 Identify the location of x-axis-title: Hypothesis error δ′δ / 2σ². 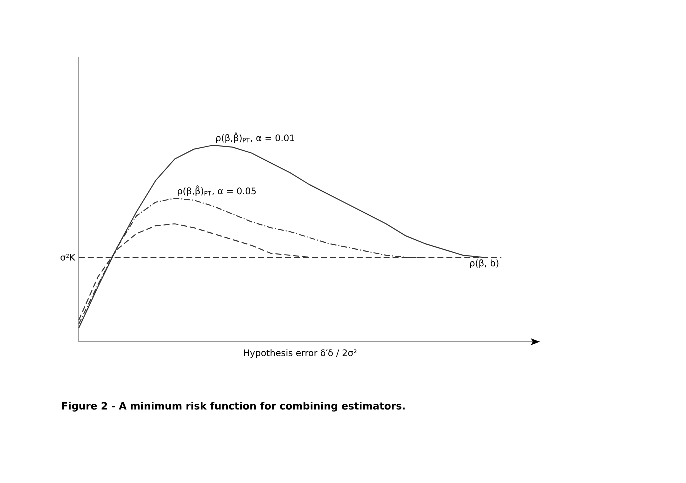
(300, 354).